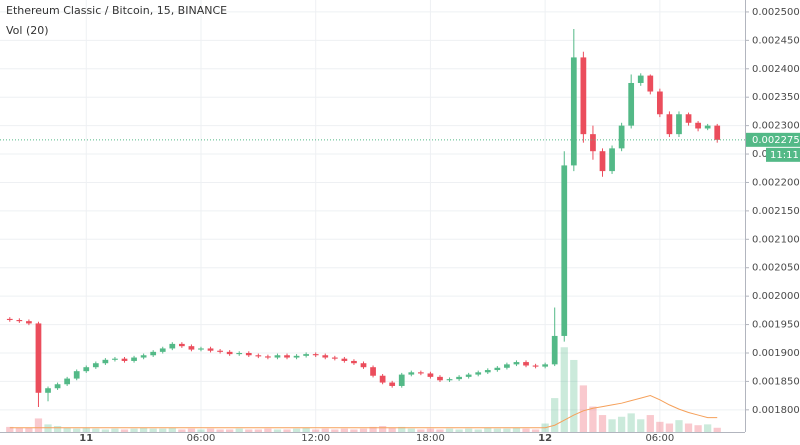  I want to click on y-tick-label: 0.002450, so click(776, 40).